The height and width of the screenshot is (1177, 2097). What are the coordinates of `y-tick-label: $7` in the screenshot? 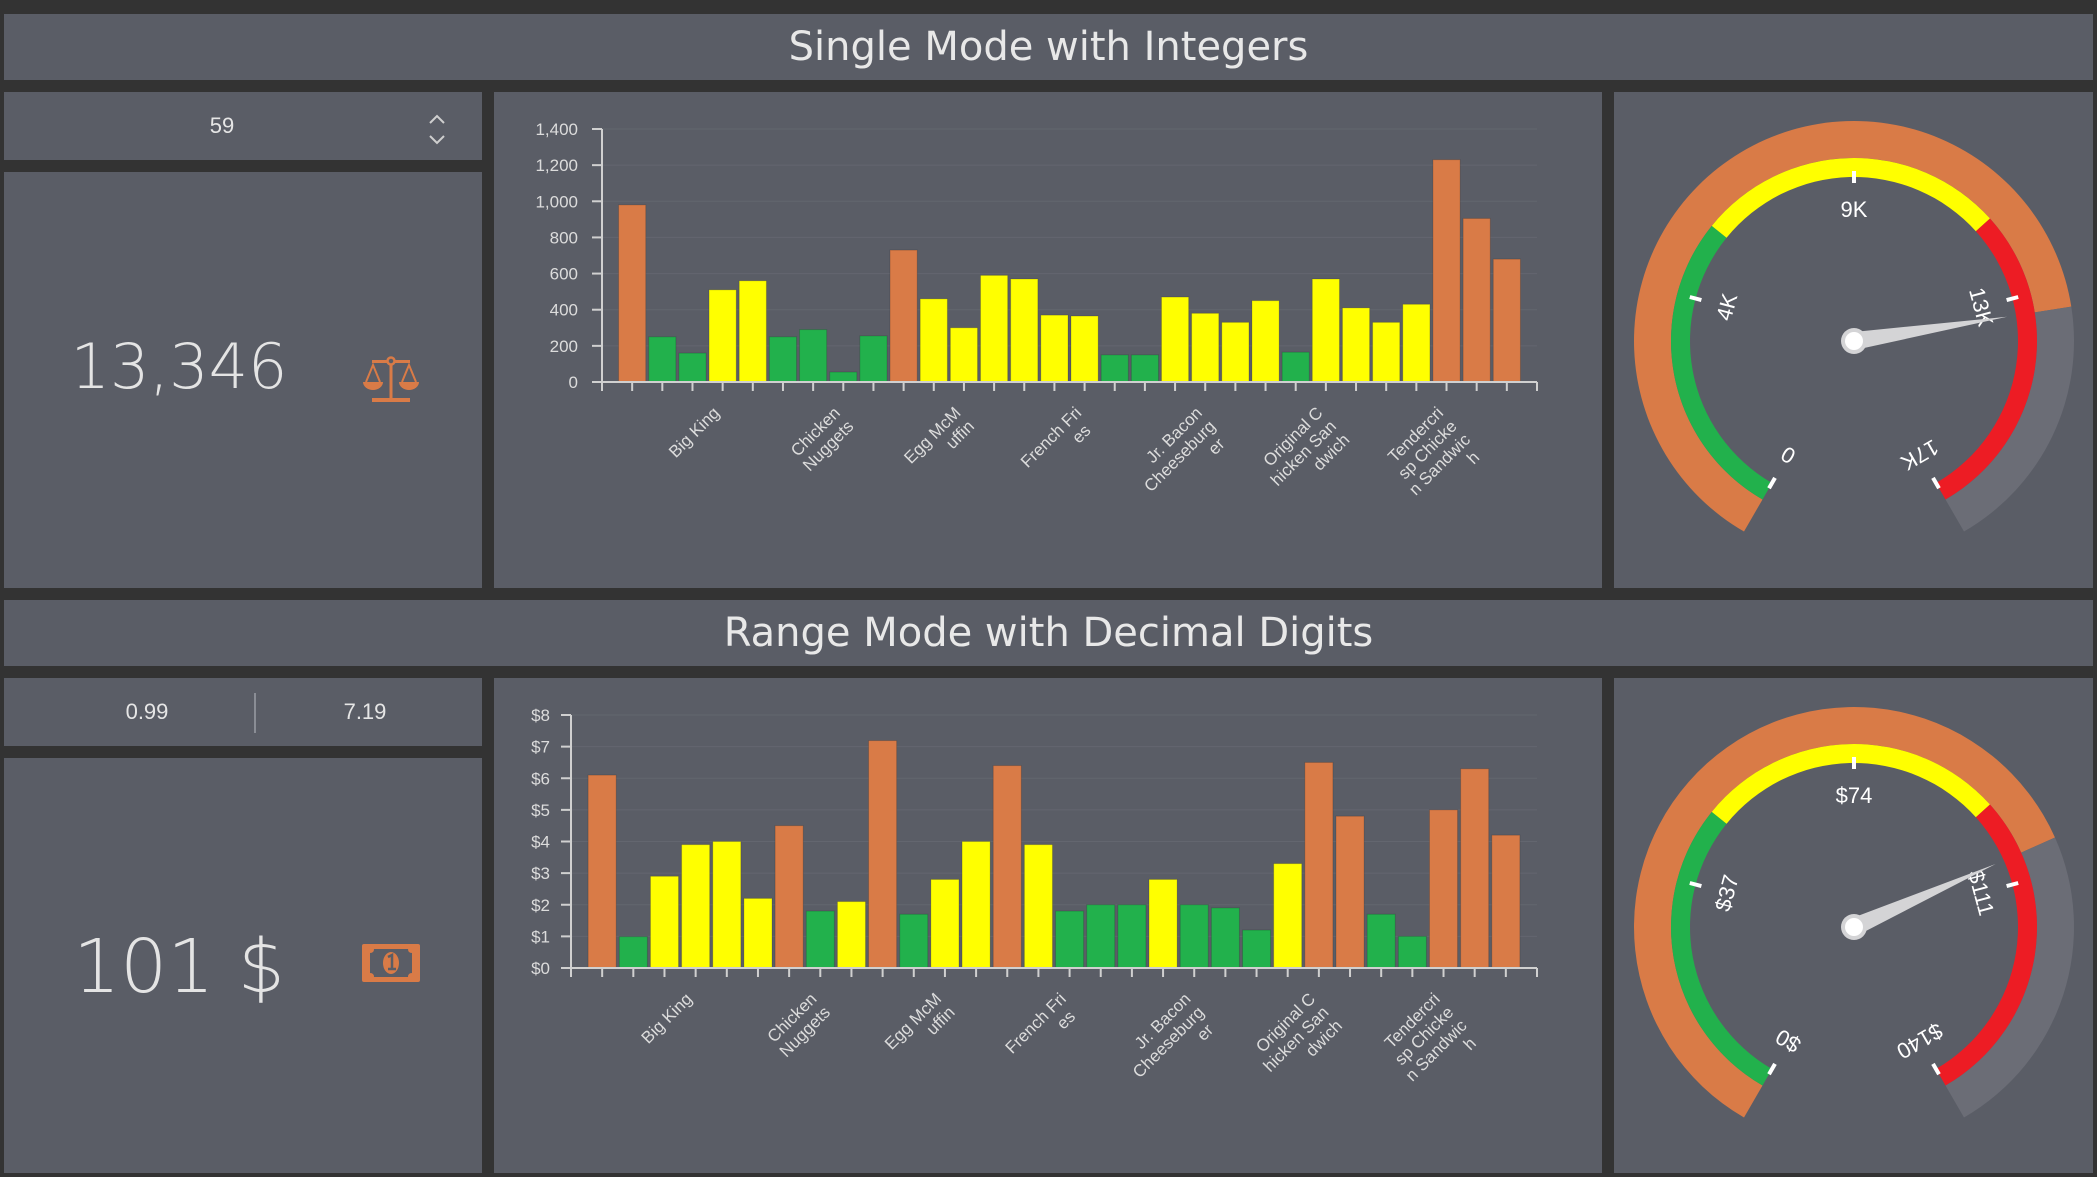 It's located at (540, 747).